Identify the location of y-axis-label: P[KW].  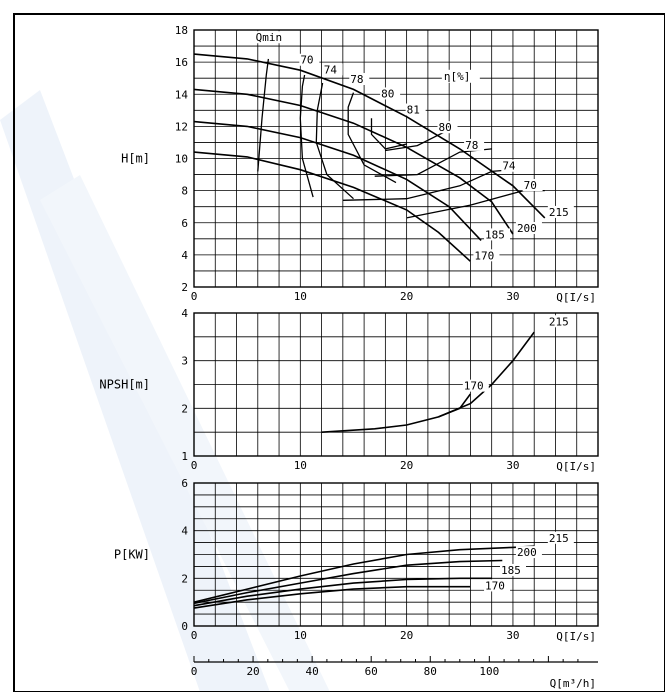
(132, 555).